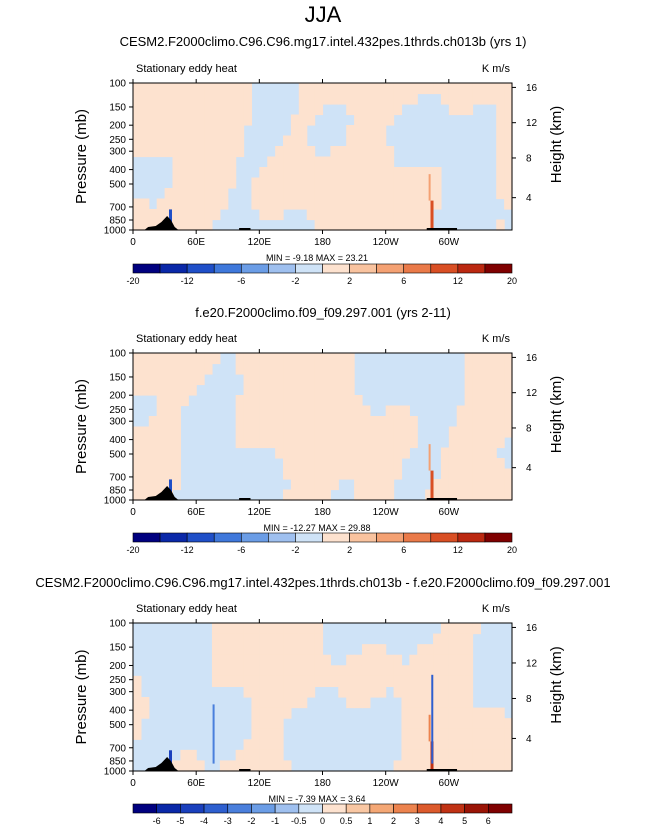 The image size is (647, 834). What do you see at coordinates (349, 281) in the screenshot?
I see `colorbar-label: 2` at bounding box center [349, 281].